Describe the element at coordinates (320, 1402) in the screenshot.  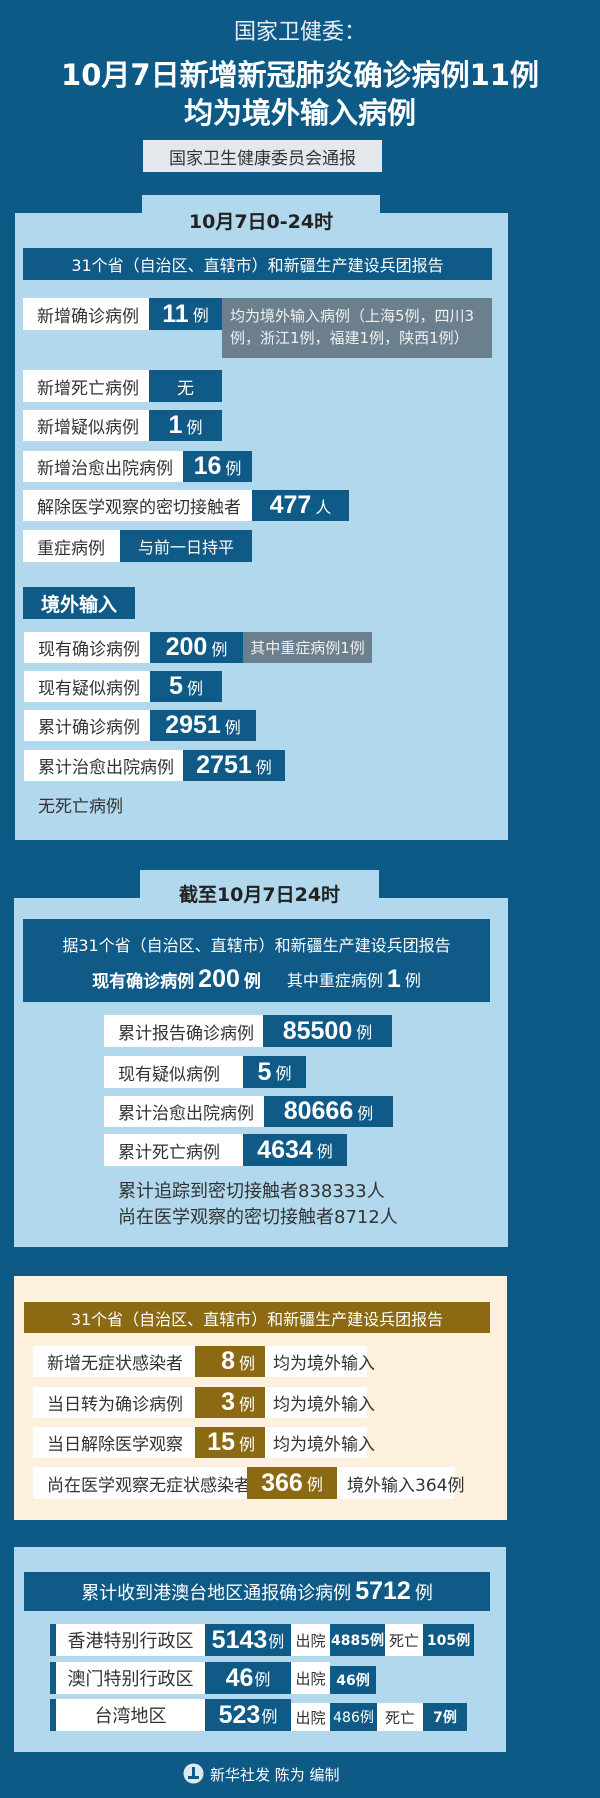
I see `asym-converted-note: 均为境外输入` at that location.